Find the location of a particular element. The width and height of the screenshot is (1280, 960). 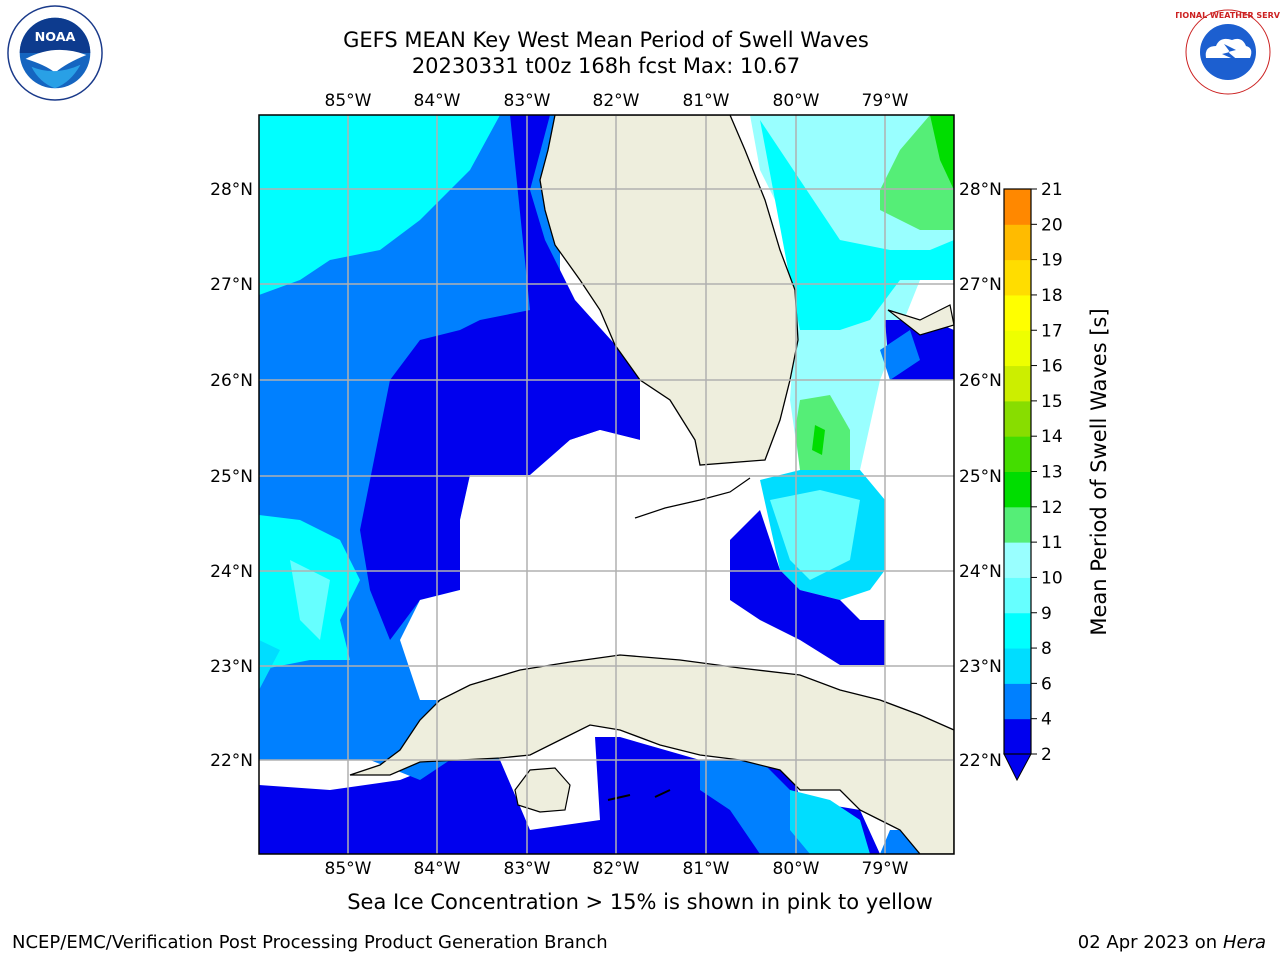

noaa-logo: NOAA is located at coordinates (55, 53).